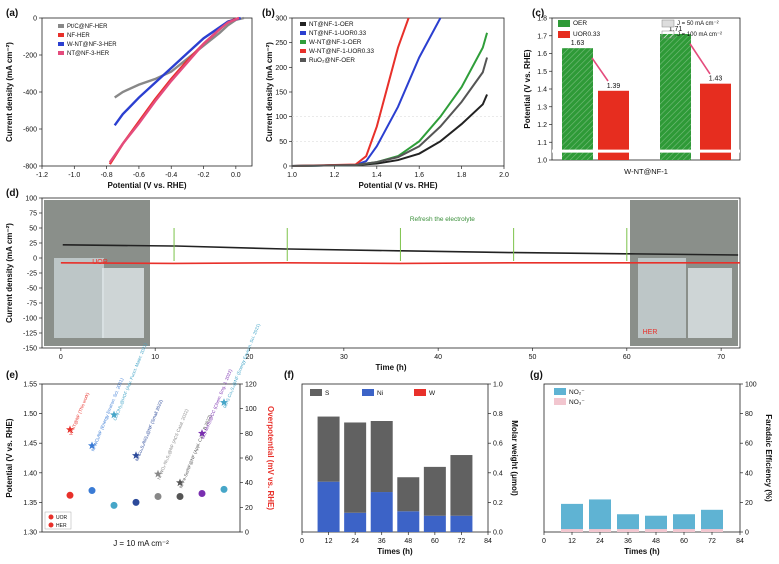  What do you see at coordinates (542, 107) in the screenshot?
I see `panel-c-y-tick-label: 1.3` at bounding box center [542, 107].